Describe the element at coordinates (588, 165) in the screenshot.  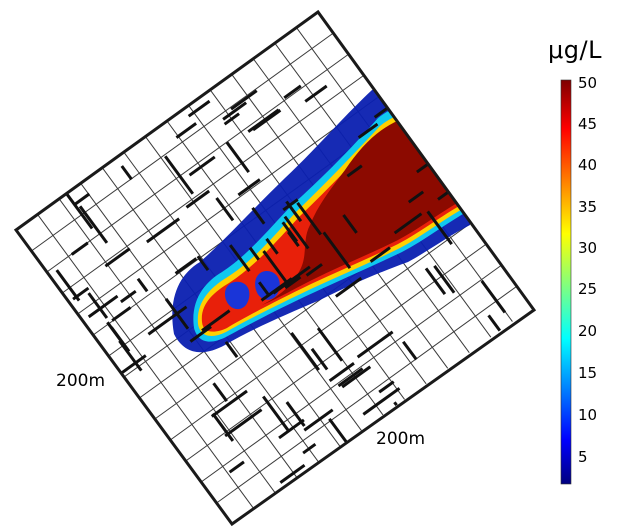
I see `colorbar-tick-label: 40` at that location.